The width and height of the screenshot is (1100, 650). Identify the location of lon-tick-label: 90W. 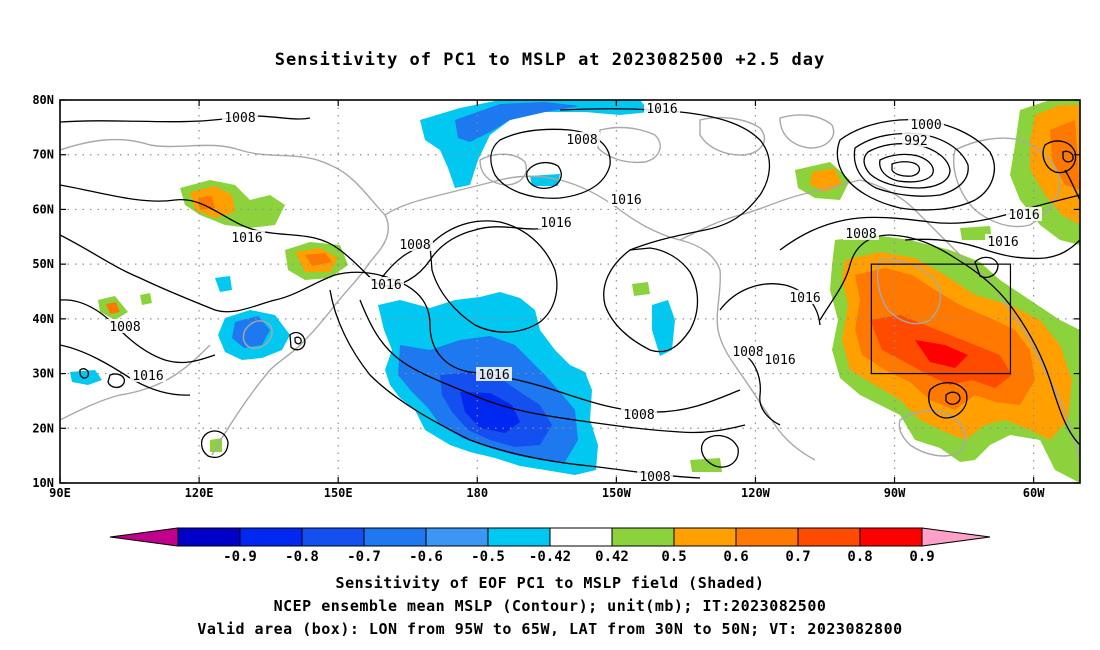
(895, 493).